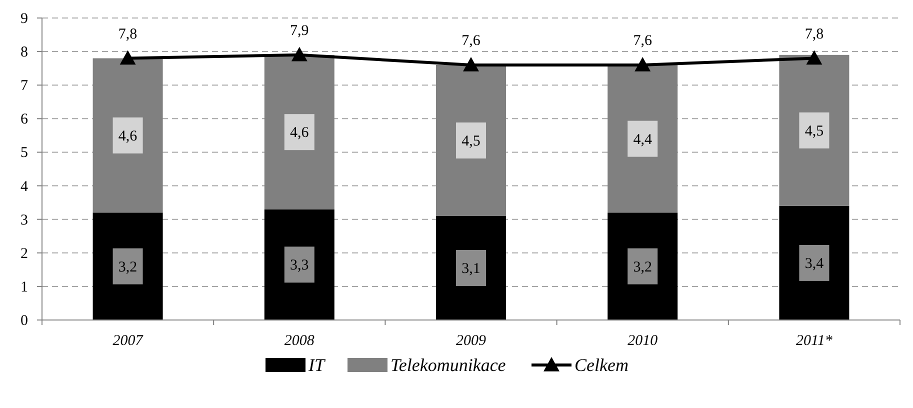  I want to click on y-tick-label: 1, so click(24, 287).